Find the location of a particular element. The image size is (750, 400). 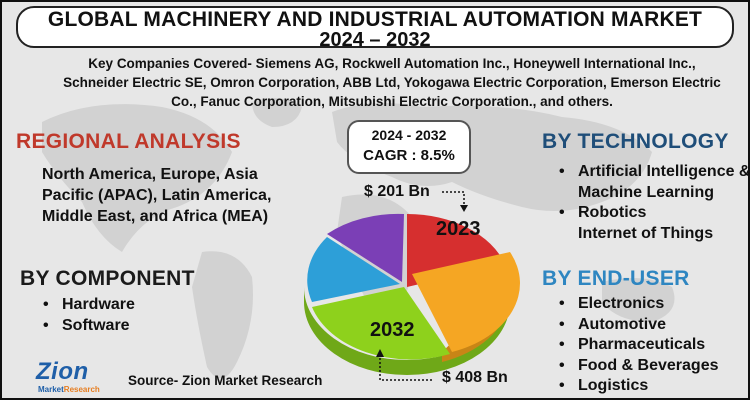

list-item: Internet of Things is located at coordinates (652, 234).